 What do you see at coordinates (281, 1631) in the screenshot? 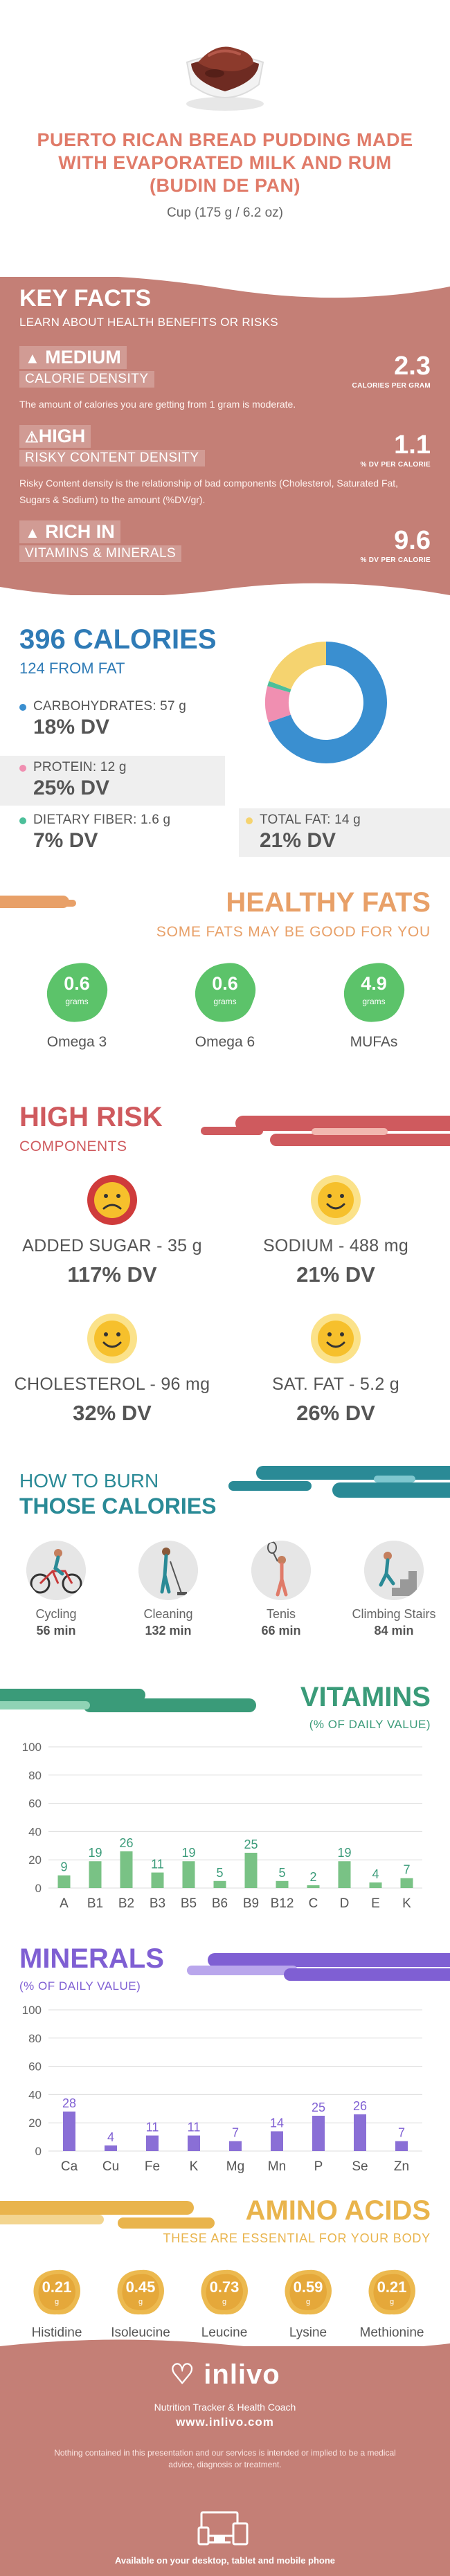
I see `tennis-minutes: 66 min` at bounding box center [281, 1631].